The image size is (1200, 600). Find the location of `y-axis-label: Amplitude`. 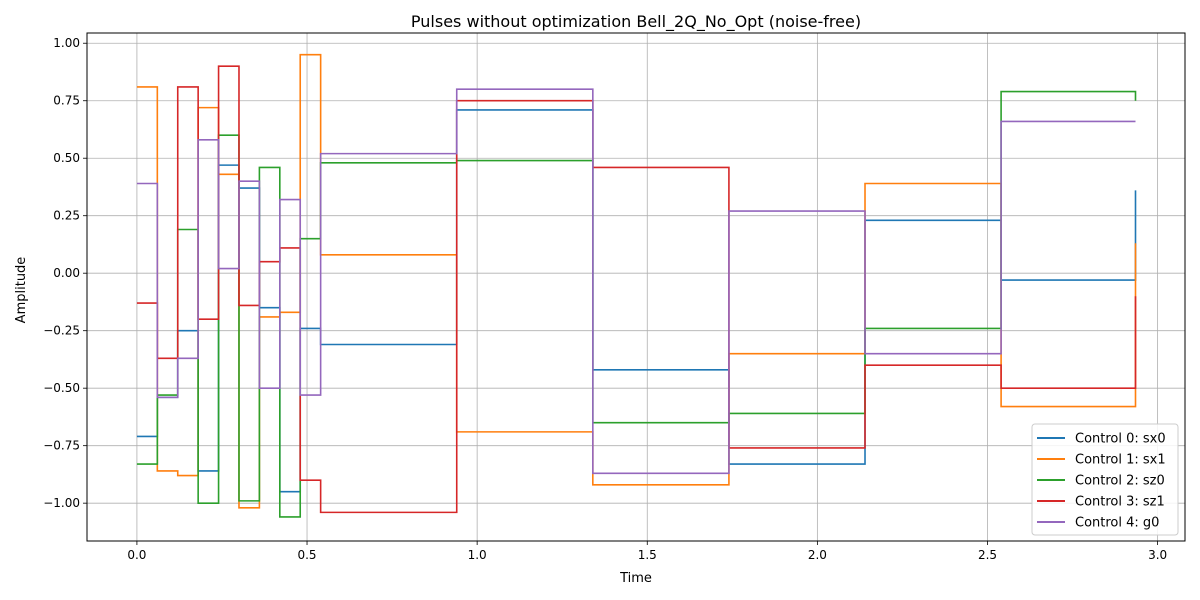

y-axis-label: Amplitude is located at coordinates (21, 290).